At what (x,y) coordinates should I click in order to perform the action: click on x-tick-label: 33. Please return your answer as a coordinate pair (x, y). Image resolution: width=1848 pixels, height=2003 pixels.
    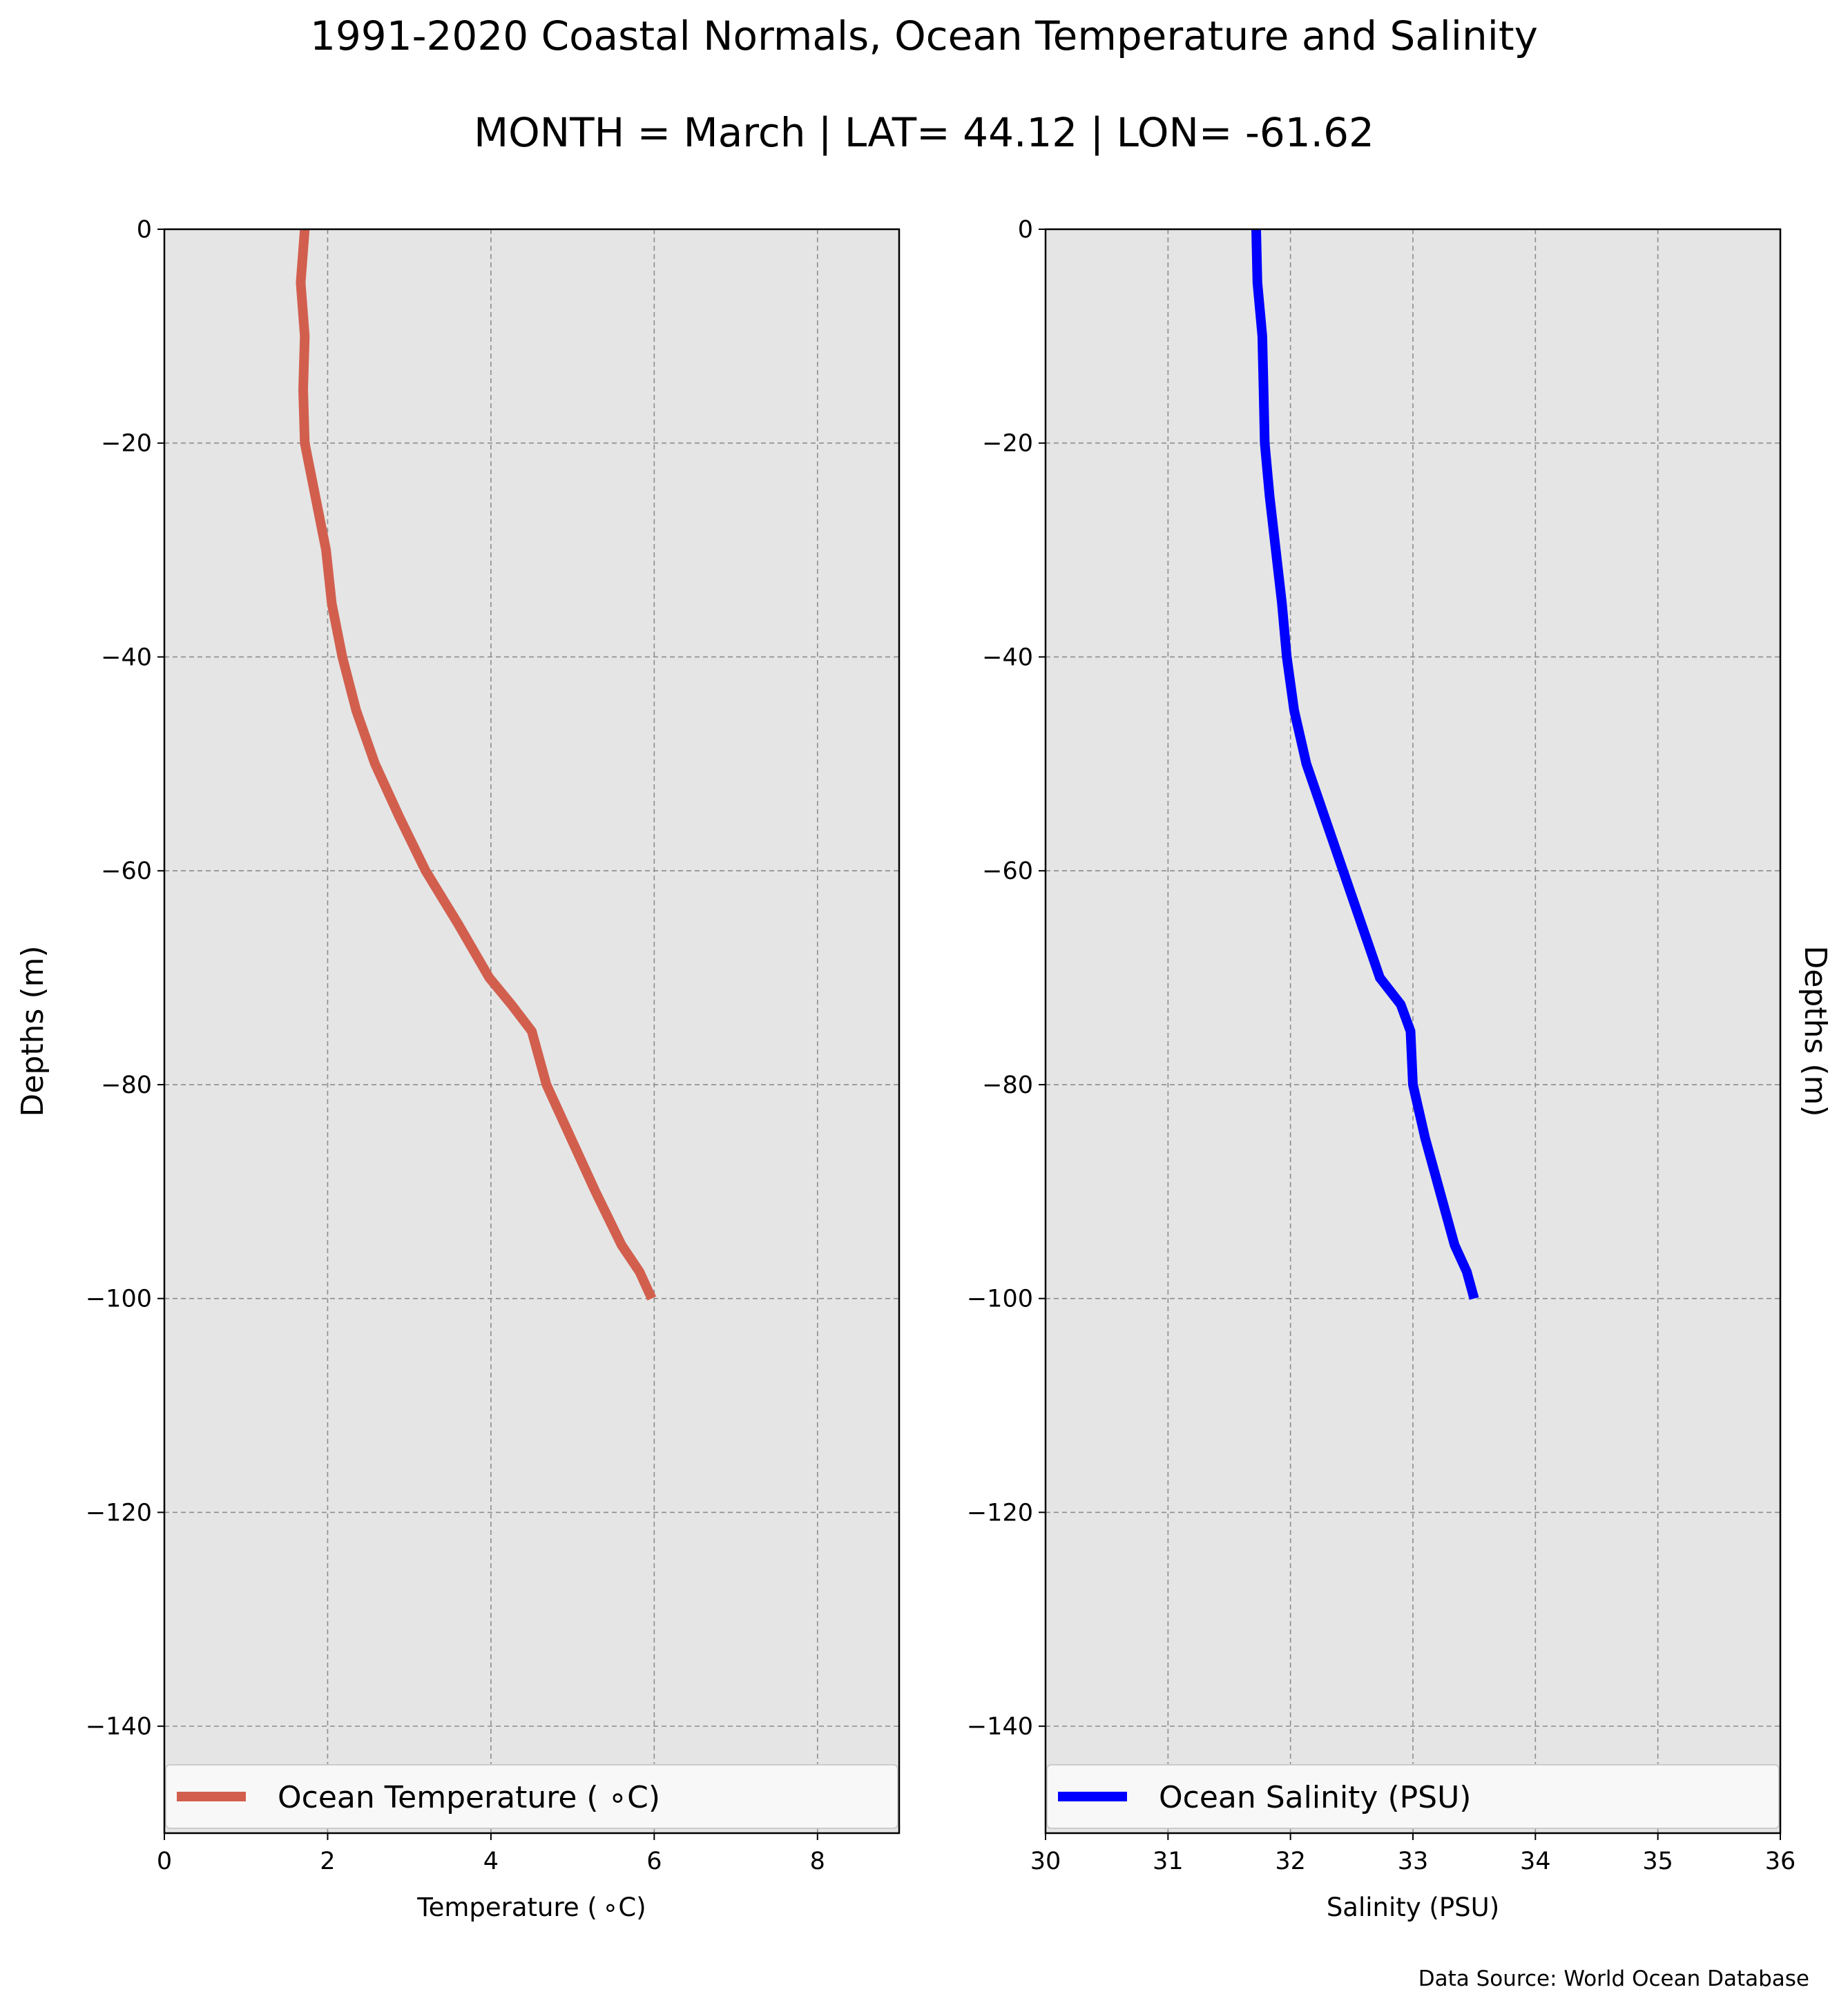
    Looking at the image, I should click on (1413, 1862).